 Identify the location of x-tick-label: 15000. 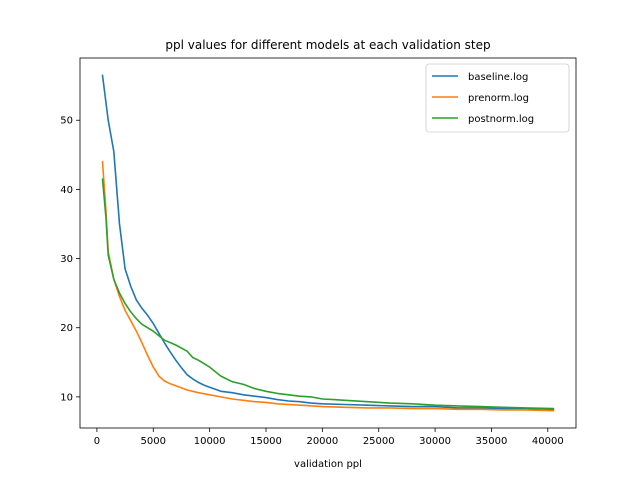
(266, 441).